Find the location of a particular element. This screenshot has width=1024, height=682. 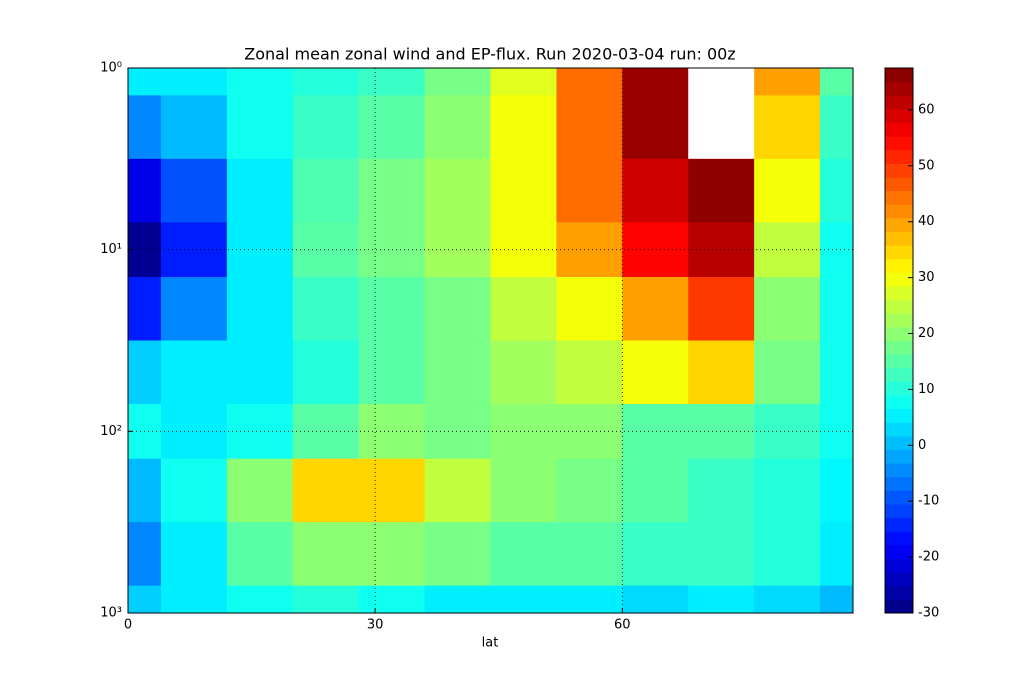

y-tick-label: 10⁰ is located at coordinates (111, 68).